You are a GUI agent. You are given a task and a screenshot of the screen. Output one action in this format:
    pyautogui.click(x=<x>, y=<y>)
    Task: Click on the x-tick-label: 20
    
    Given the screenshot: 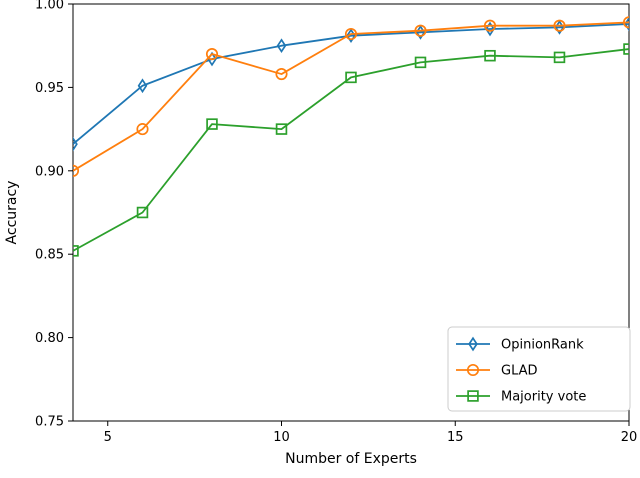 What is the action you would take?
    pyautogui.click(x=629, y=437)
    